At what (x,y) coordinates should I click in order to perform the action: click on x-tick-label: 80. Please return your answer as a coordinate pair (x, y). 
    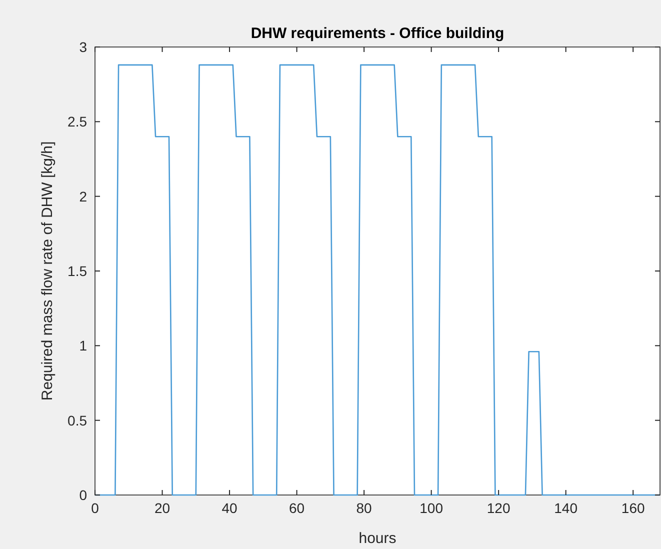
    Looking at the image, I should click on (364, 508).